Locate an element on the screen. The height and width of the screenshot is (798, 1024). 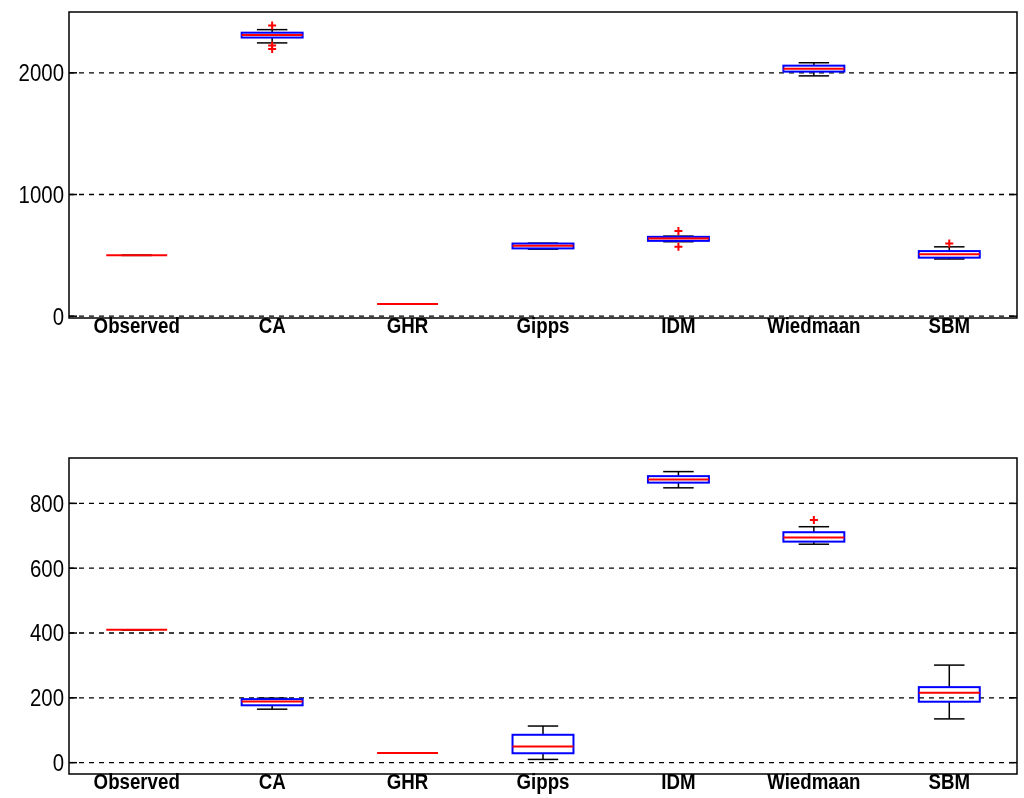
y-tick-label: 1000 is located at coordinates (41, 195).